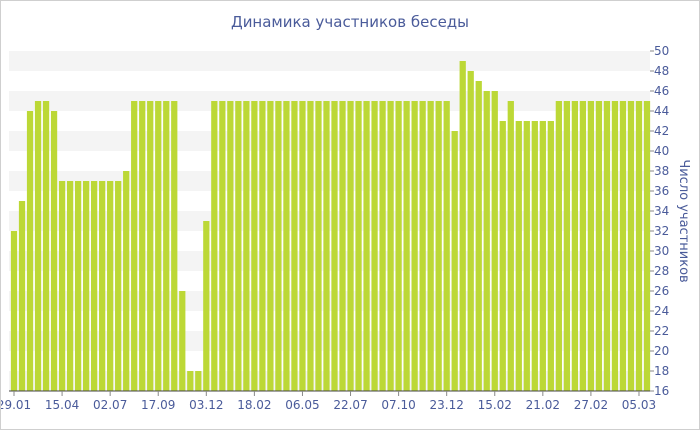 The image size is (700, 430). What do you see at coordinates (661, 291) in the screenshot?
I see `y-tick-label: 26` at bounding box center [661, 291].